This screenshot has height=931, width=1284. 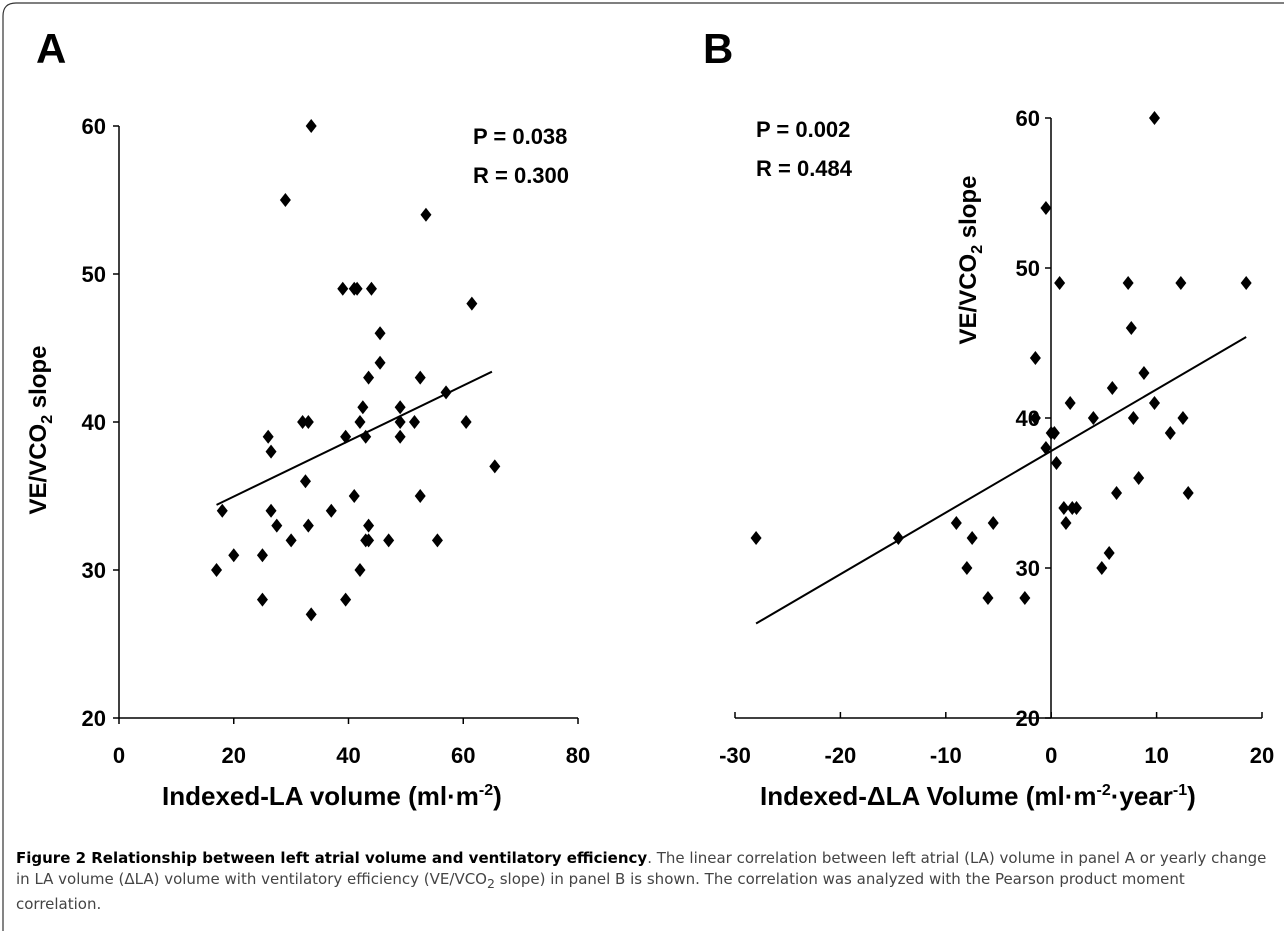 I want to click on panel-b-x-tick-label: 20, so click(x=1262, y=755).